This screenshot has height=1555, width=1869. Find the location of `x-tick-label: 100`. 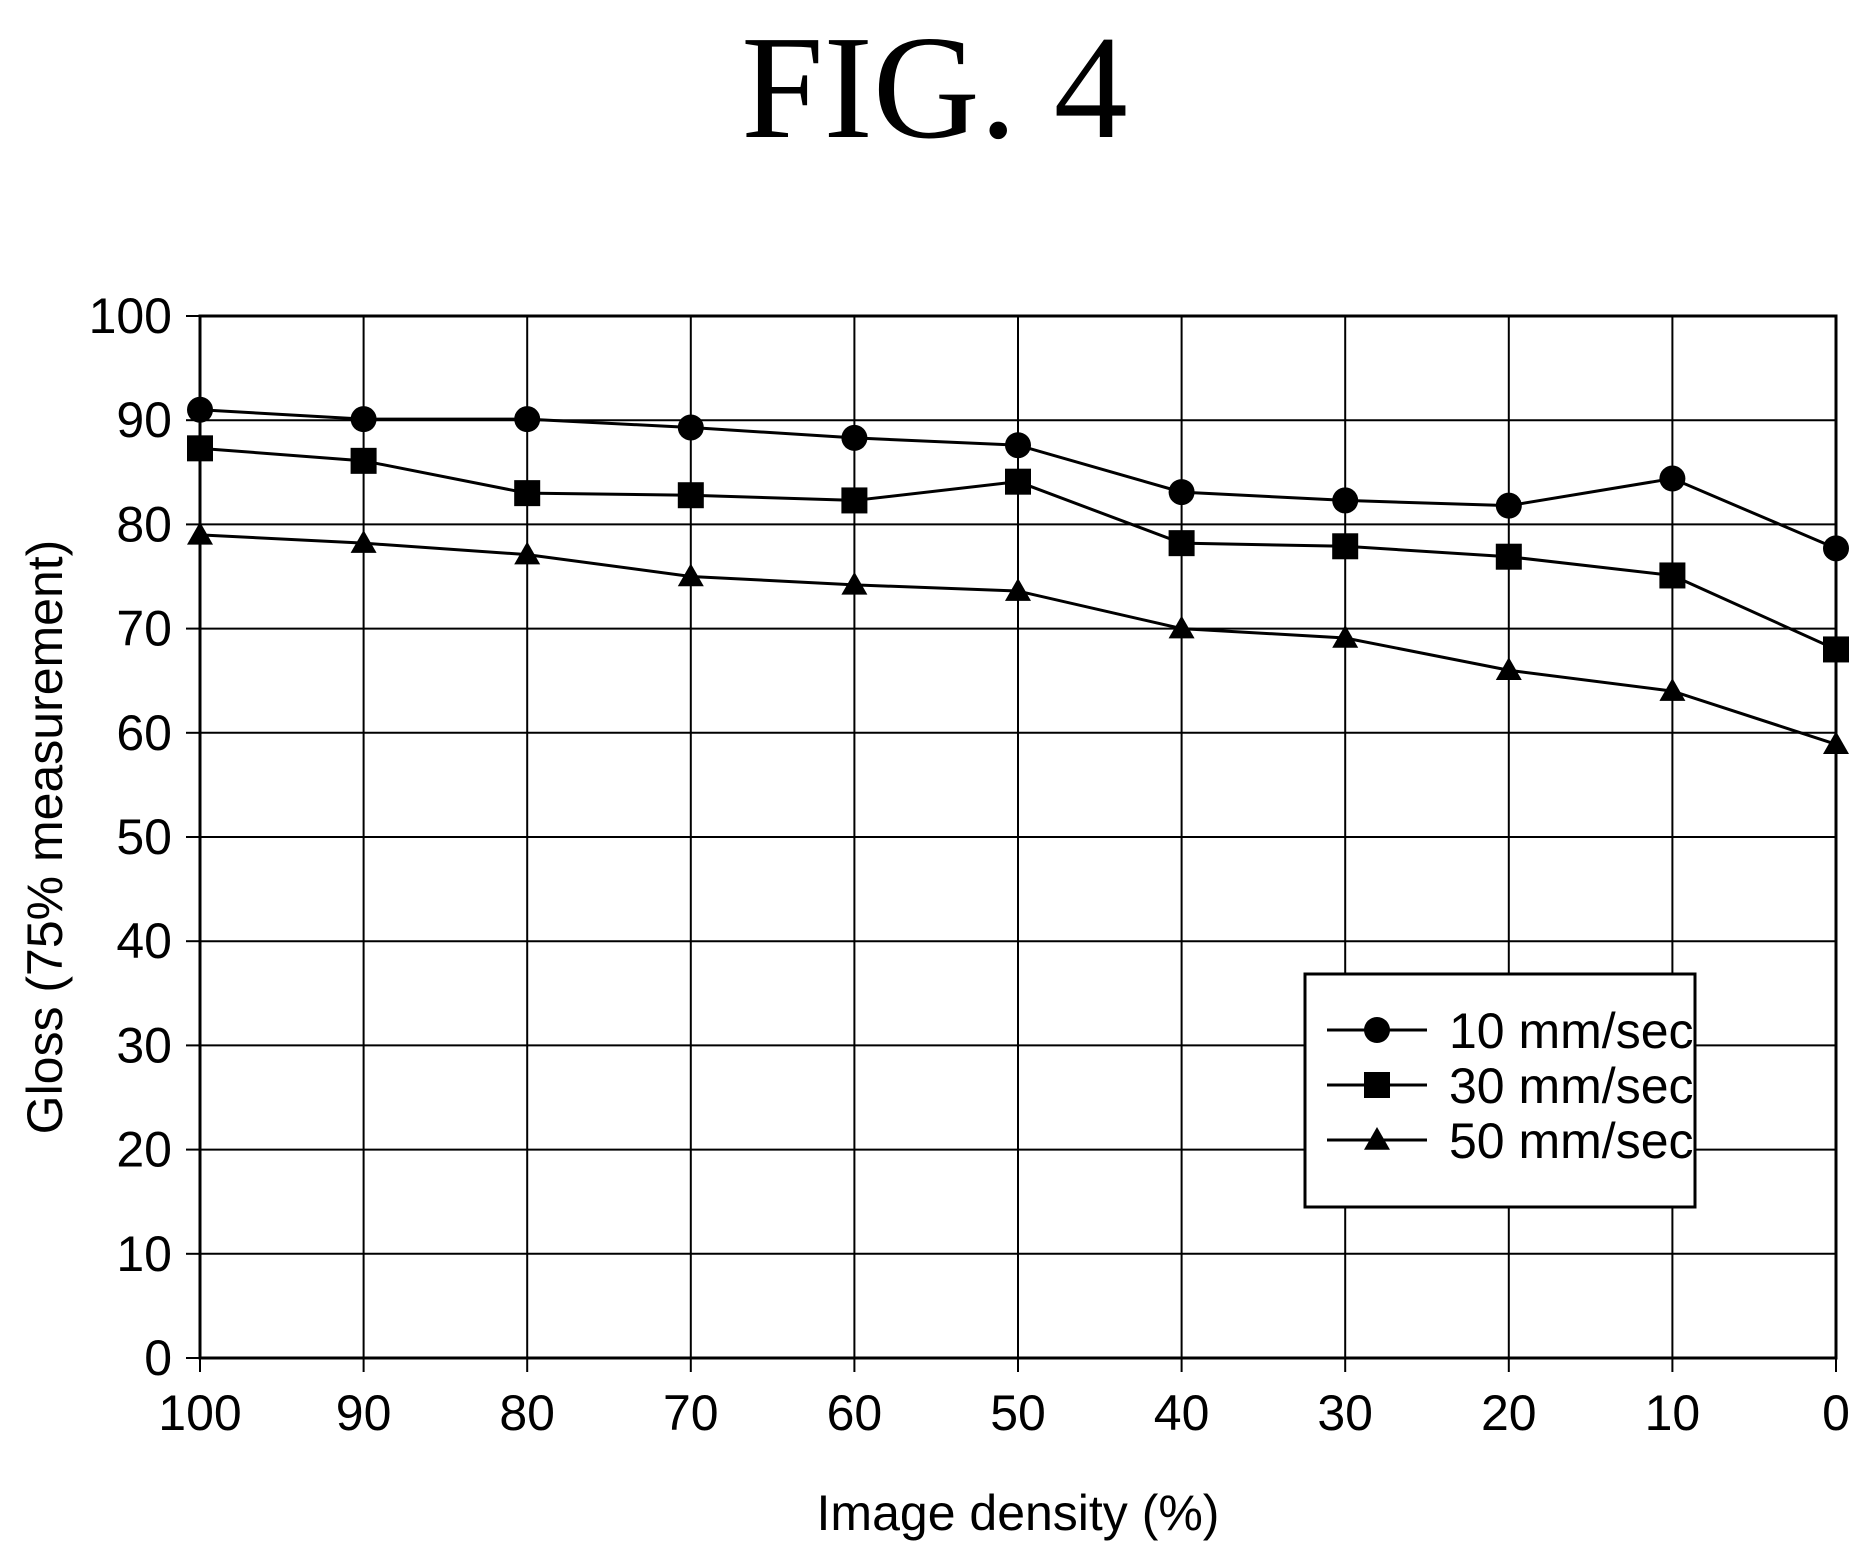

x-tick-label: 100 is located at coordinates (199, 1413).